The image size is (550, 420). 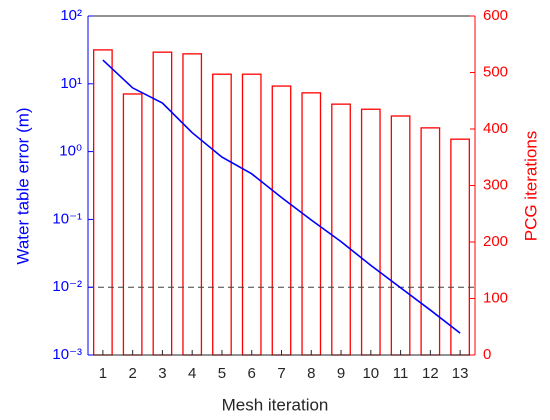 I want to click on y-tick-label: 10⁻², so click(x=67, y=286).